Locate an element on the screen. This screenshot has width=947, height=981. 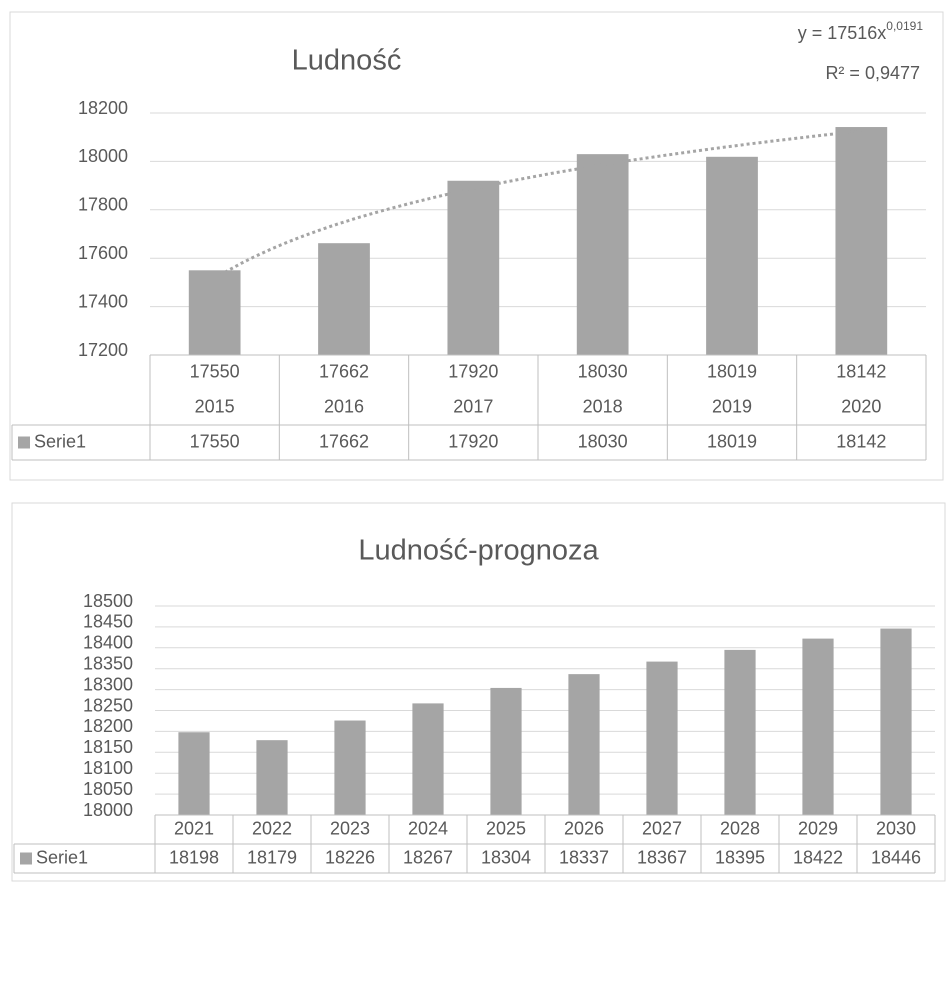
data-table-value: 17920 is located at coordinates (473, 441).